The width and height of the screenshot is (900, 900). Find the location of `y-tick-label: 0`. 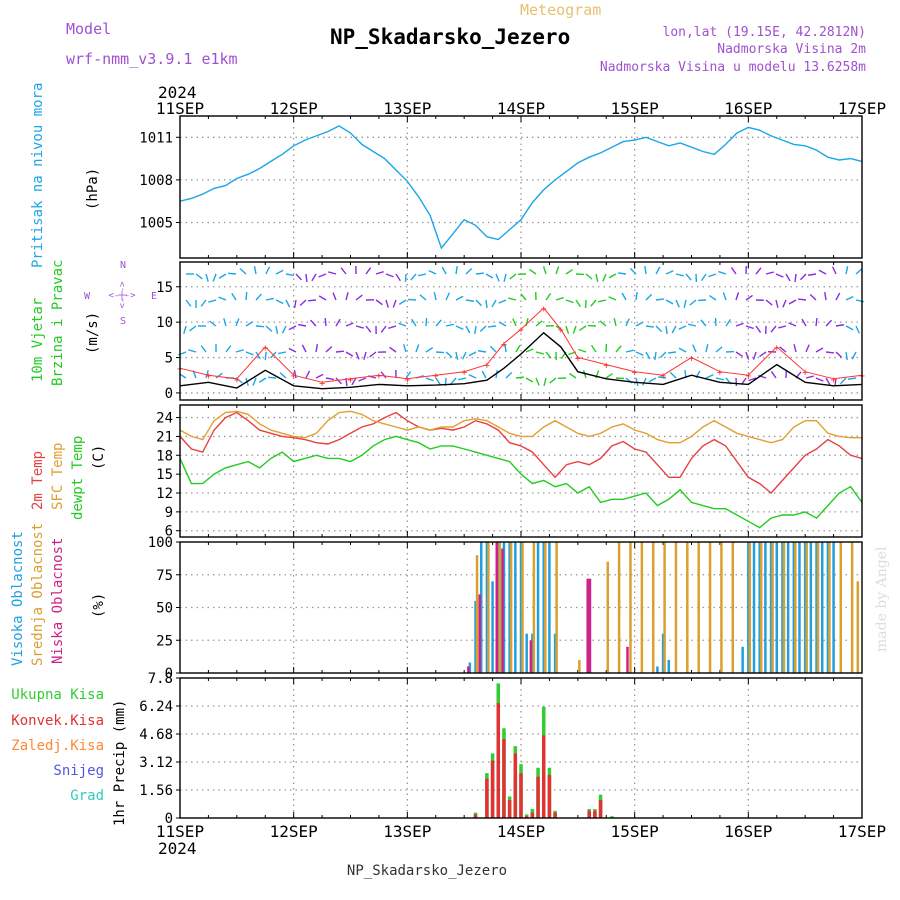

y-tick-label: 0 is located at coordinates (169, 394).